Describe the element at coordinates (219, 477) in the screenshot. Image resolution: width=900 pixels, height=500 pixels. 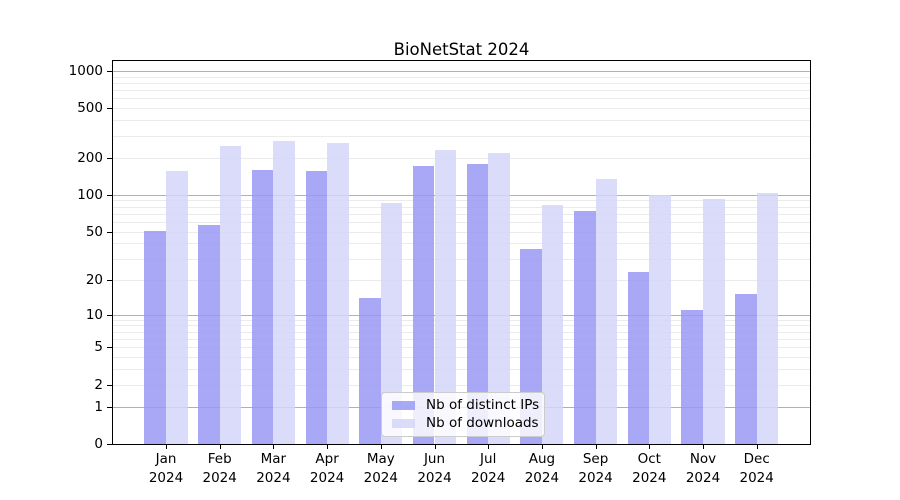
I see `x-tick-year-feb: 2024` at that location.